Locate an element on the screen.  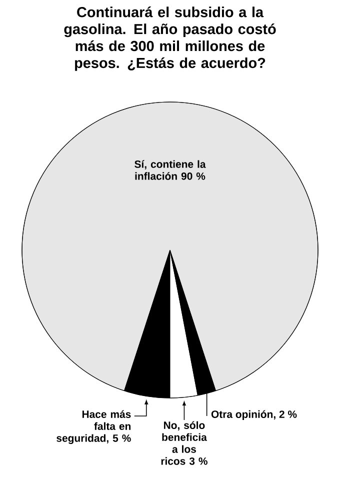
slice-label: Sí, contiene la inflación 90 % is located at coordinates (170, 170).